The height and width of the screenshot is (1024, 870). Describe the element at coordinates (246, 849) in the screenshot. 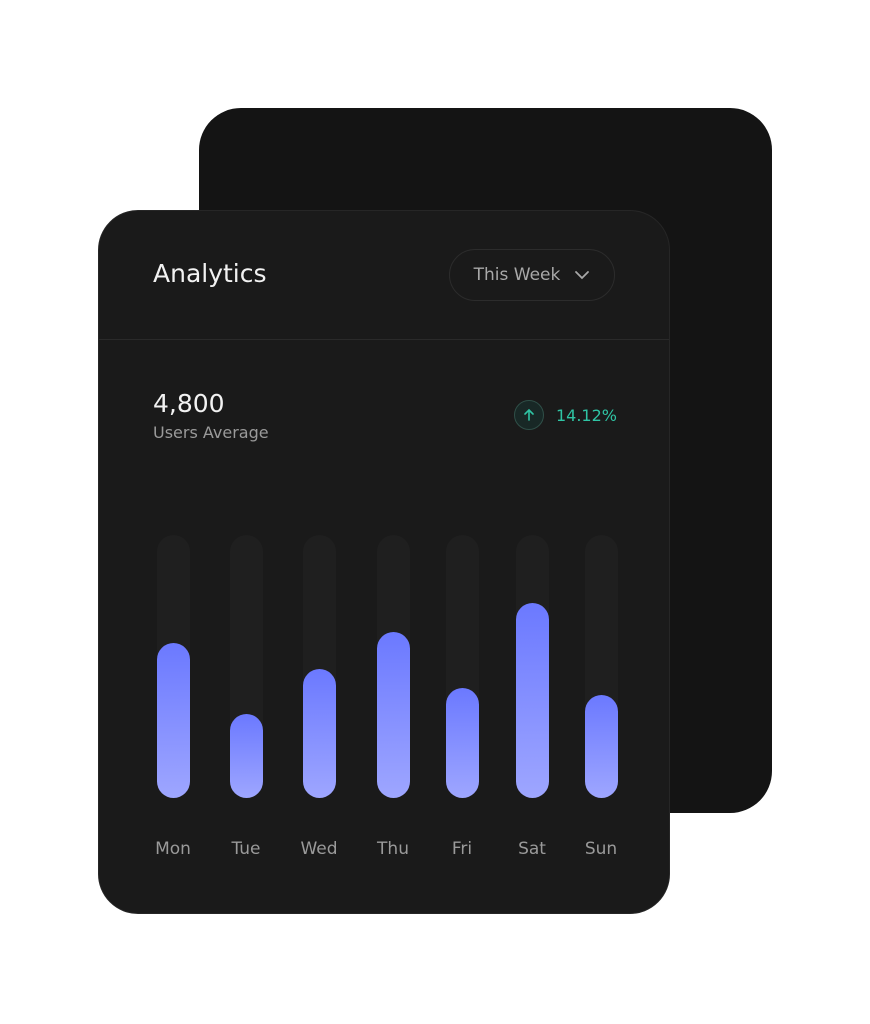

I see `x-tick-label: Tue` at that location.